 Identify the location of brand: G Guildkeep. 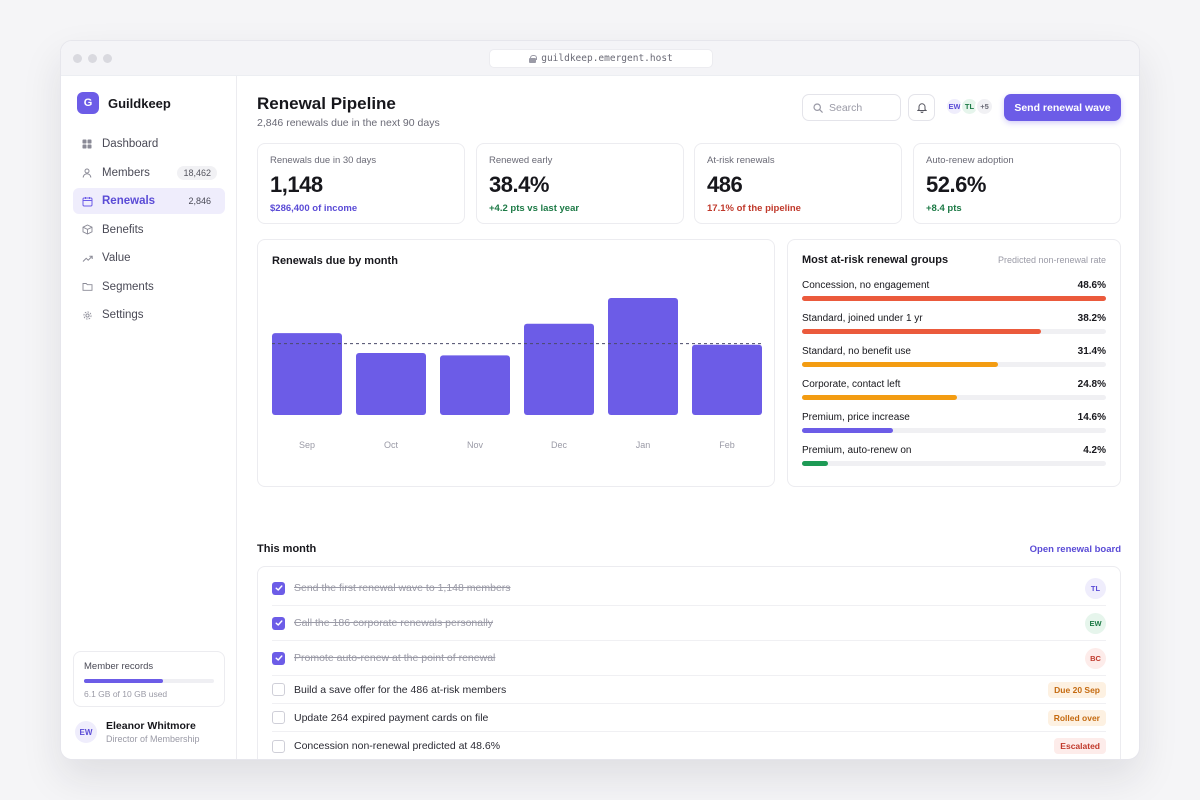
(124, 103).